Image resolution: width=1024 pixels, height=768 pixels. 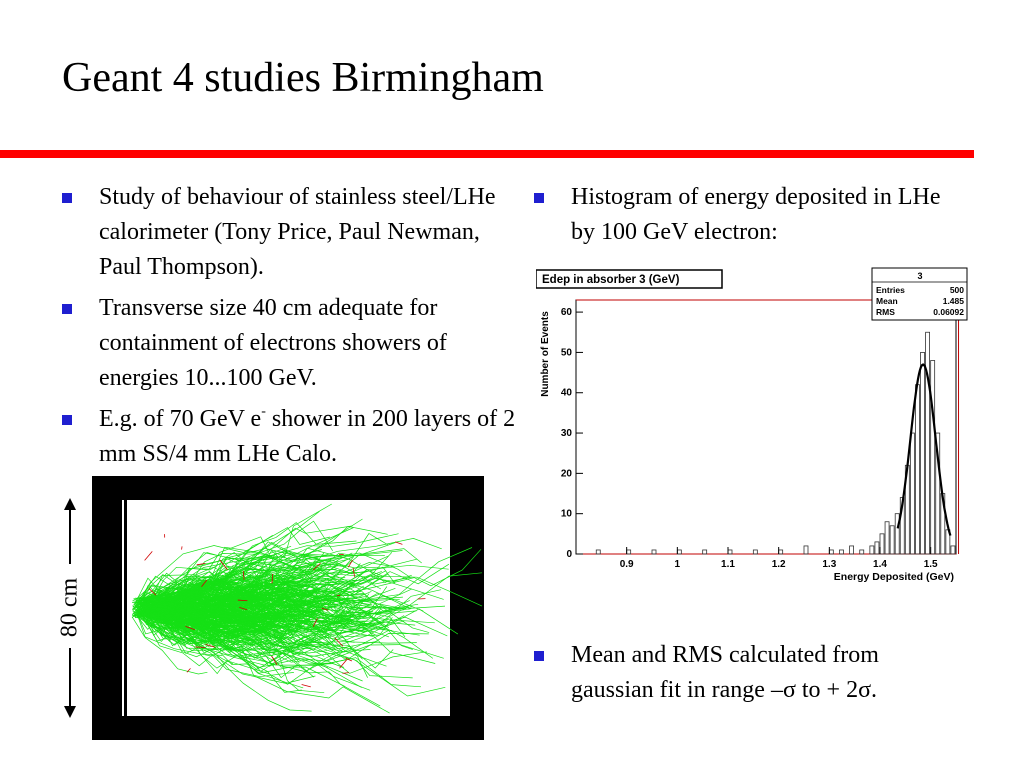 I want to click on stats-label: Entries, so click(x=890, y=290).